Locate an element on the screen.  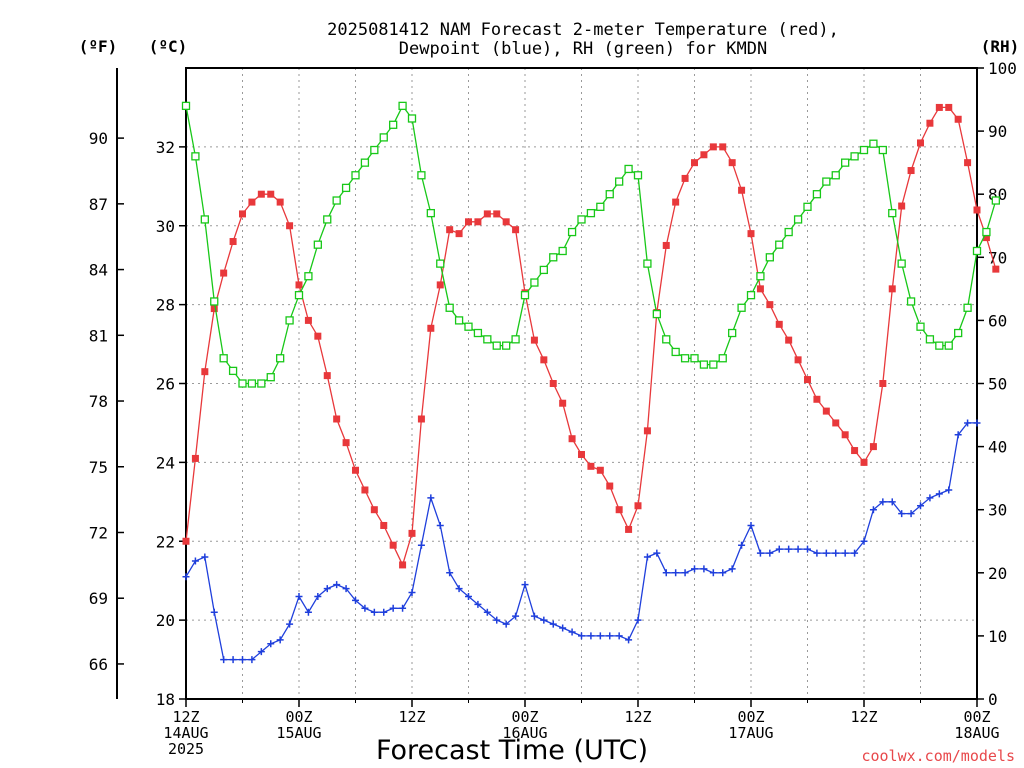
x-tick-label: 18AUG is located at coordinates (976, 733).